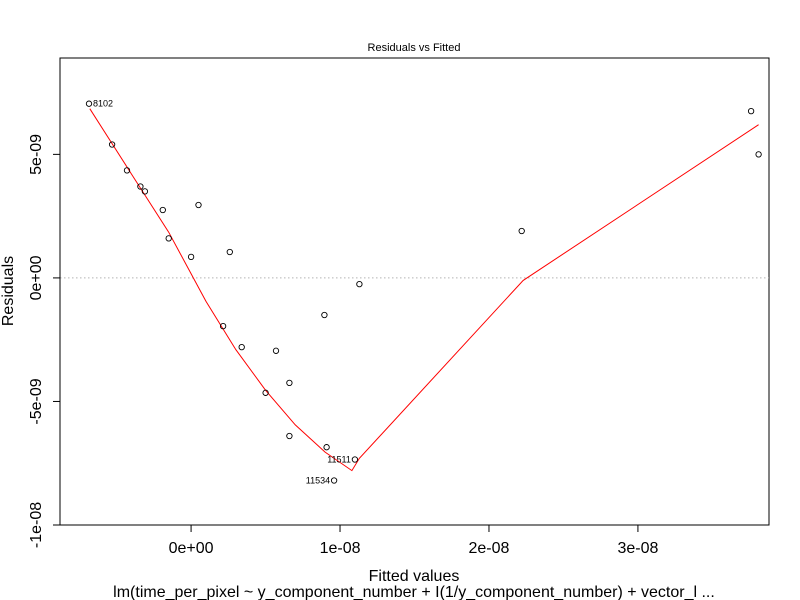  What do you see at coordinates (36, 277) in the screenshot?
I see `y-tick-label: 0e+00` at bounding box center [36, 277].